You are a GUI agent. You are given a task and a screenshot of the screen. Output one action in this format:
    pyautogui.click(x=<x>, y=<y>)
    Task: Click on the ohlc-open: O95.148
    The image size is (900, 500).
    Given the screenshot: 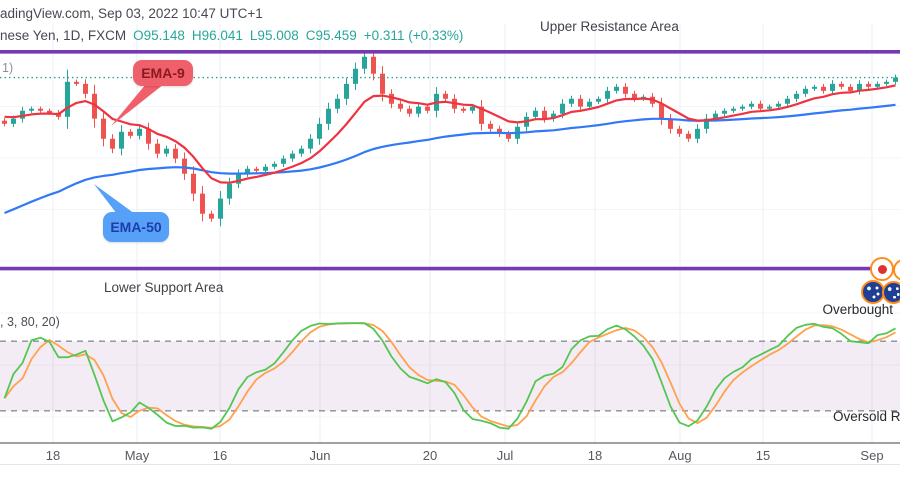 What is the action you would take?
    pyautogui.click(x=159, y=35)
    